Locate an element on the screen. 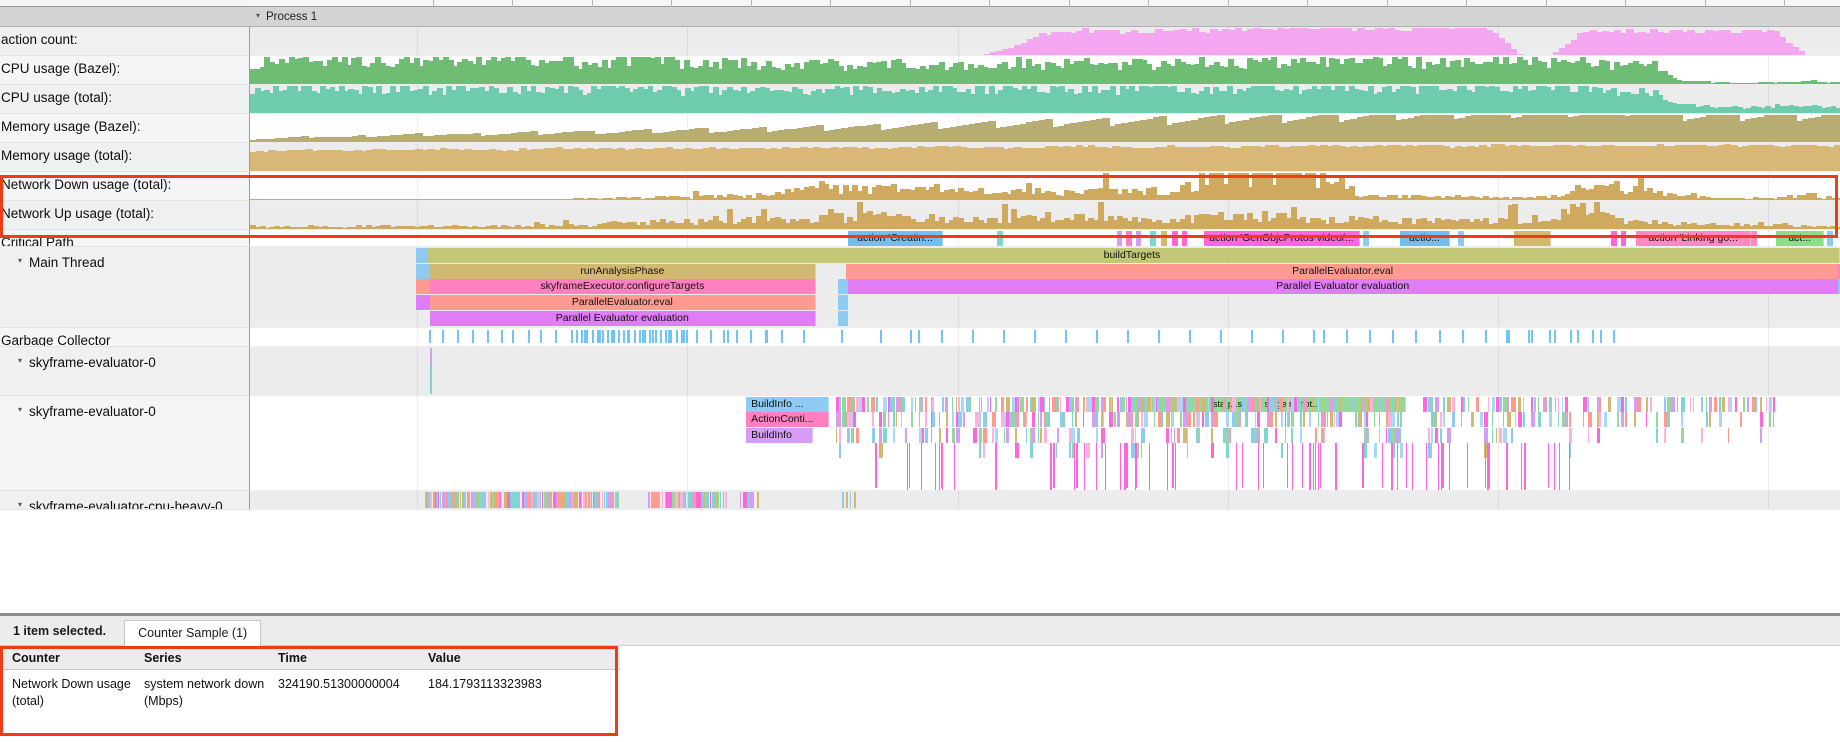 Image resolution: width=1840 pixels, height=742 pixels. track-label-critical-path: Critical Path is located at coordinates (125, 238).